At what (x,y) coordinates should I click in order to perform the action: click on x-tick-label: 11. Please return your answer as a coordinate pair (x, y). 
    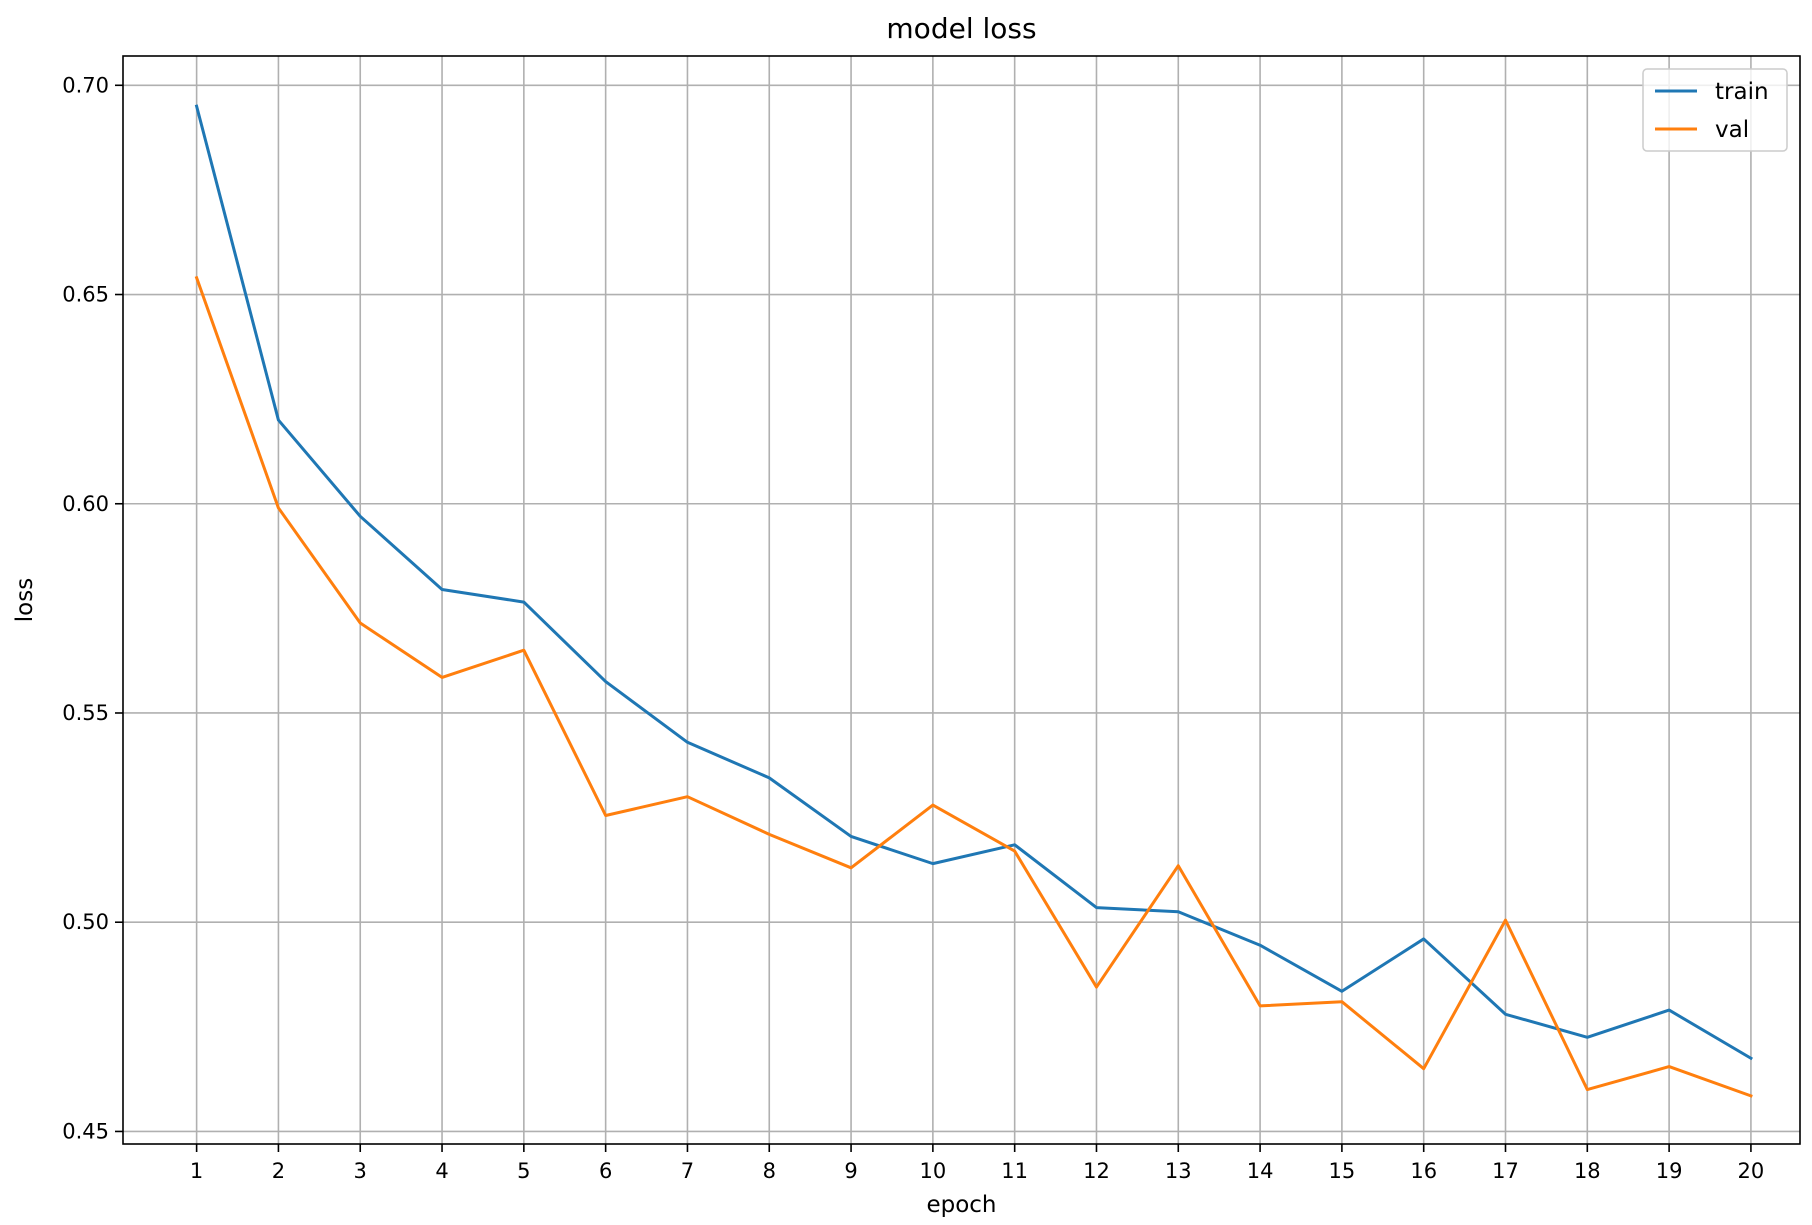
    Looking at the image, I should click on (1014, 1171).